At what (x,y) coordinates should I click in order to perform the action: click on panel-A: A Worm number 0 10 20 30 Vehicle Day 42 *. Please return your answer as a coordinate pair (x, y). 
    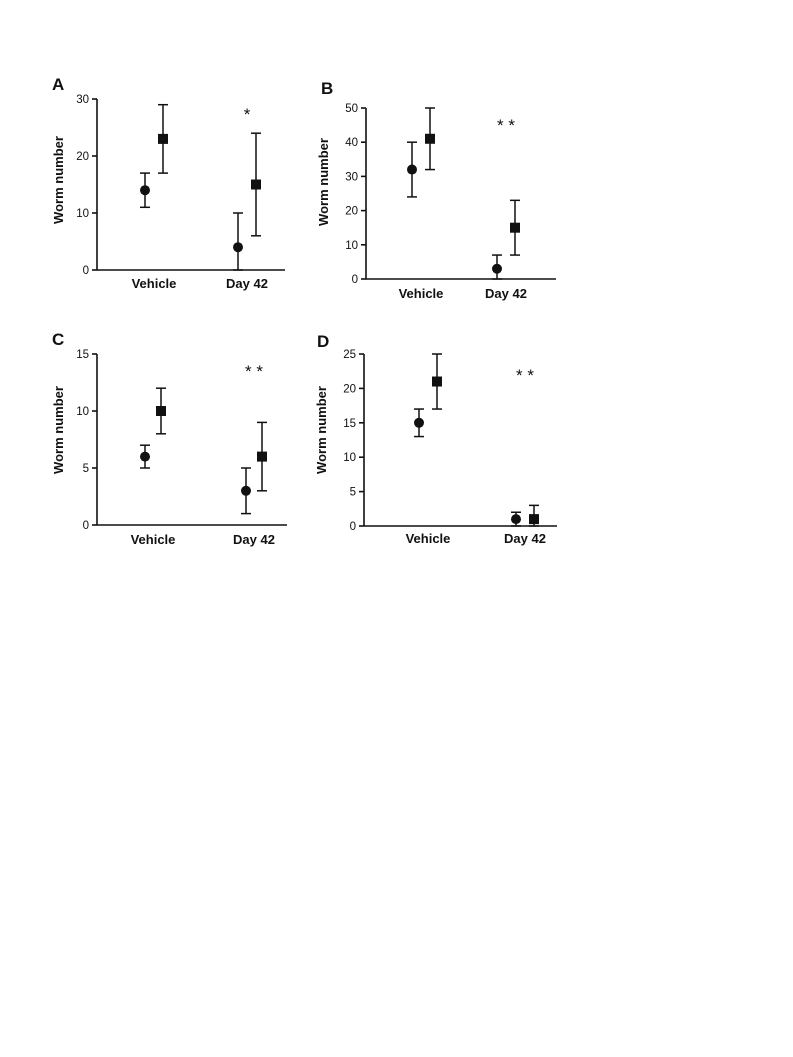
    Looking at the image, I should click on (168, 183).